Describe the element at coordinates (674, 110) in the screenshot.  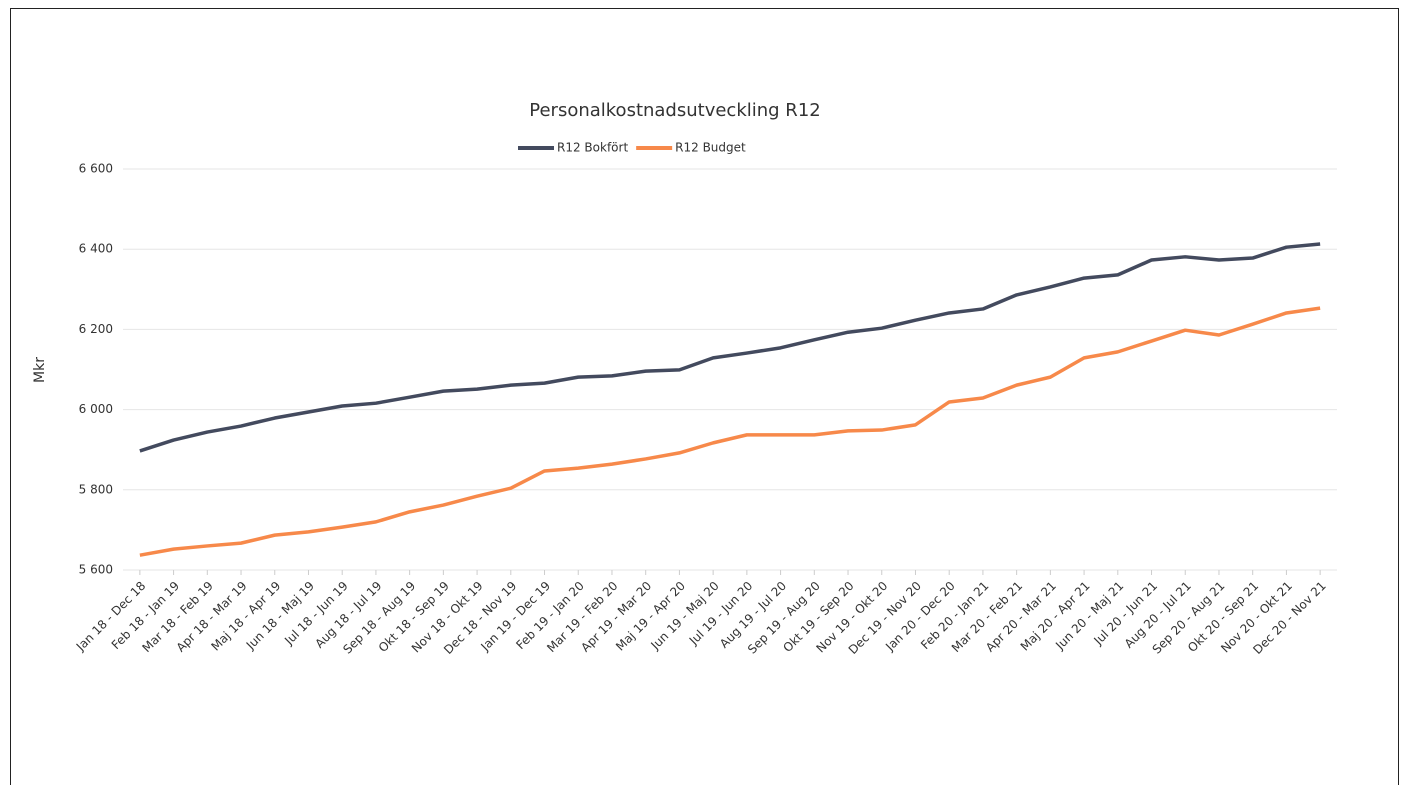
I see `chart-title: Personalkostnadsutveckling R12` at that location.